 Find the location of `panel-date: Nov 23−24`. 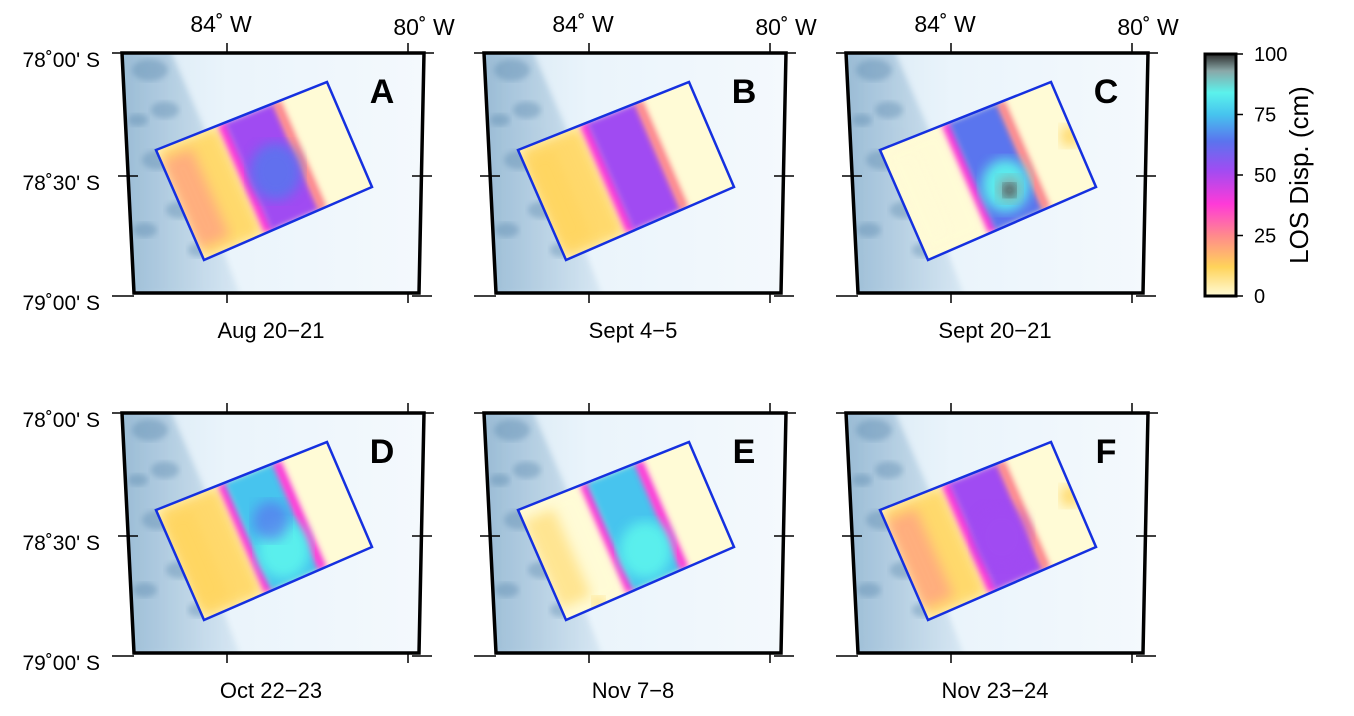

panel-date: Nov 23−24 is located at coordinates (994, 690).